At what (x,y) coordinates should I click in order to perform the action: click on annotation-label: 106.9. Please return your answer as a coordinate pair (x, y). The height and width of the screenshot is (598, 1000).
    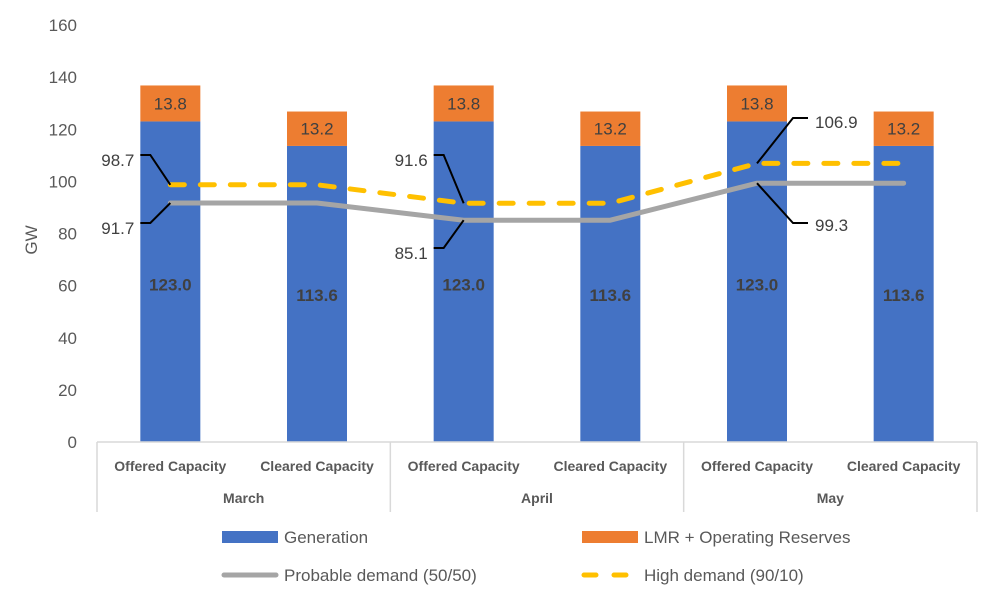
    Looking at the image, I should click on (836, 122).